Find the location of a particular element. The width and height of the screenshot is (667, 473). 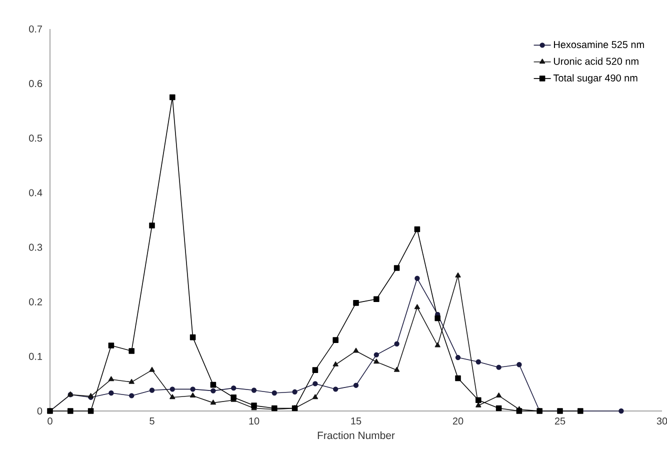

x-tick-label: 15 is located at coordinates (356, 421).